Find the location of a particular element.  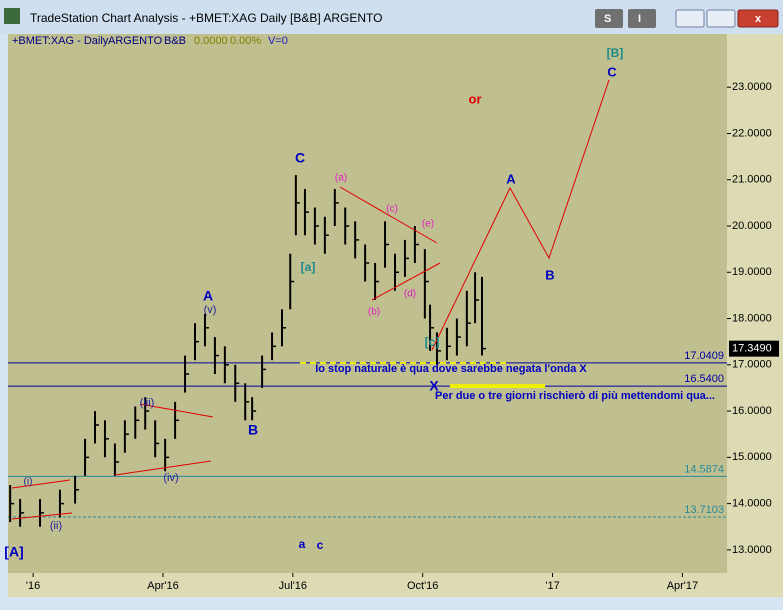

minimize-button is located at coordinates (690, 18).